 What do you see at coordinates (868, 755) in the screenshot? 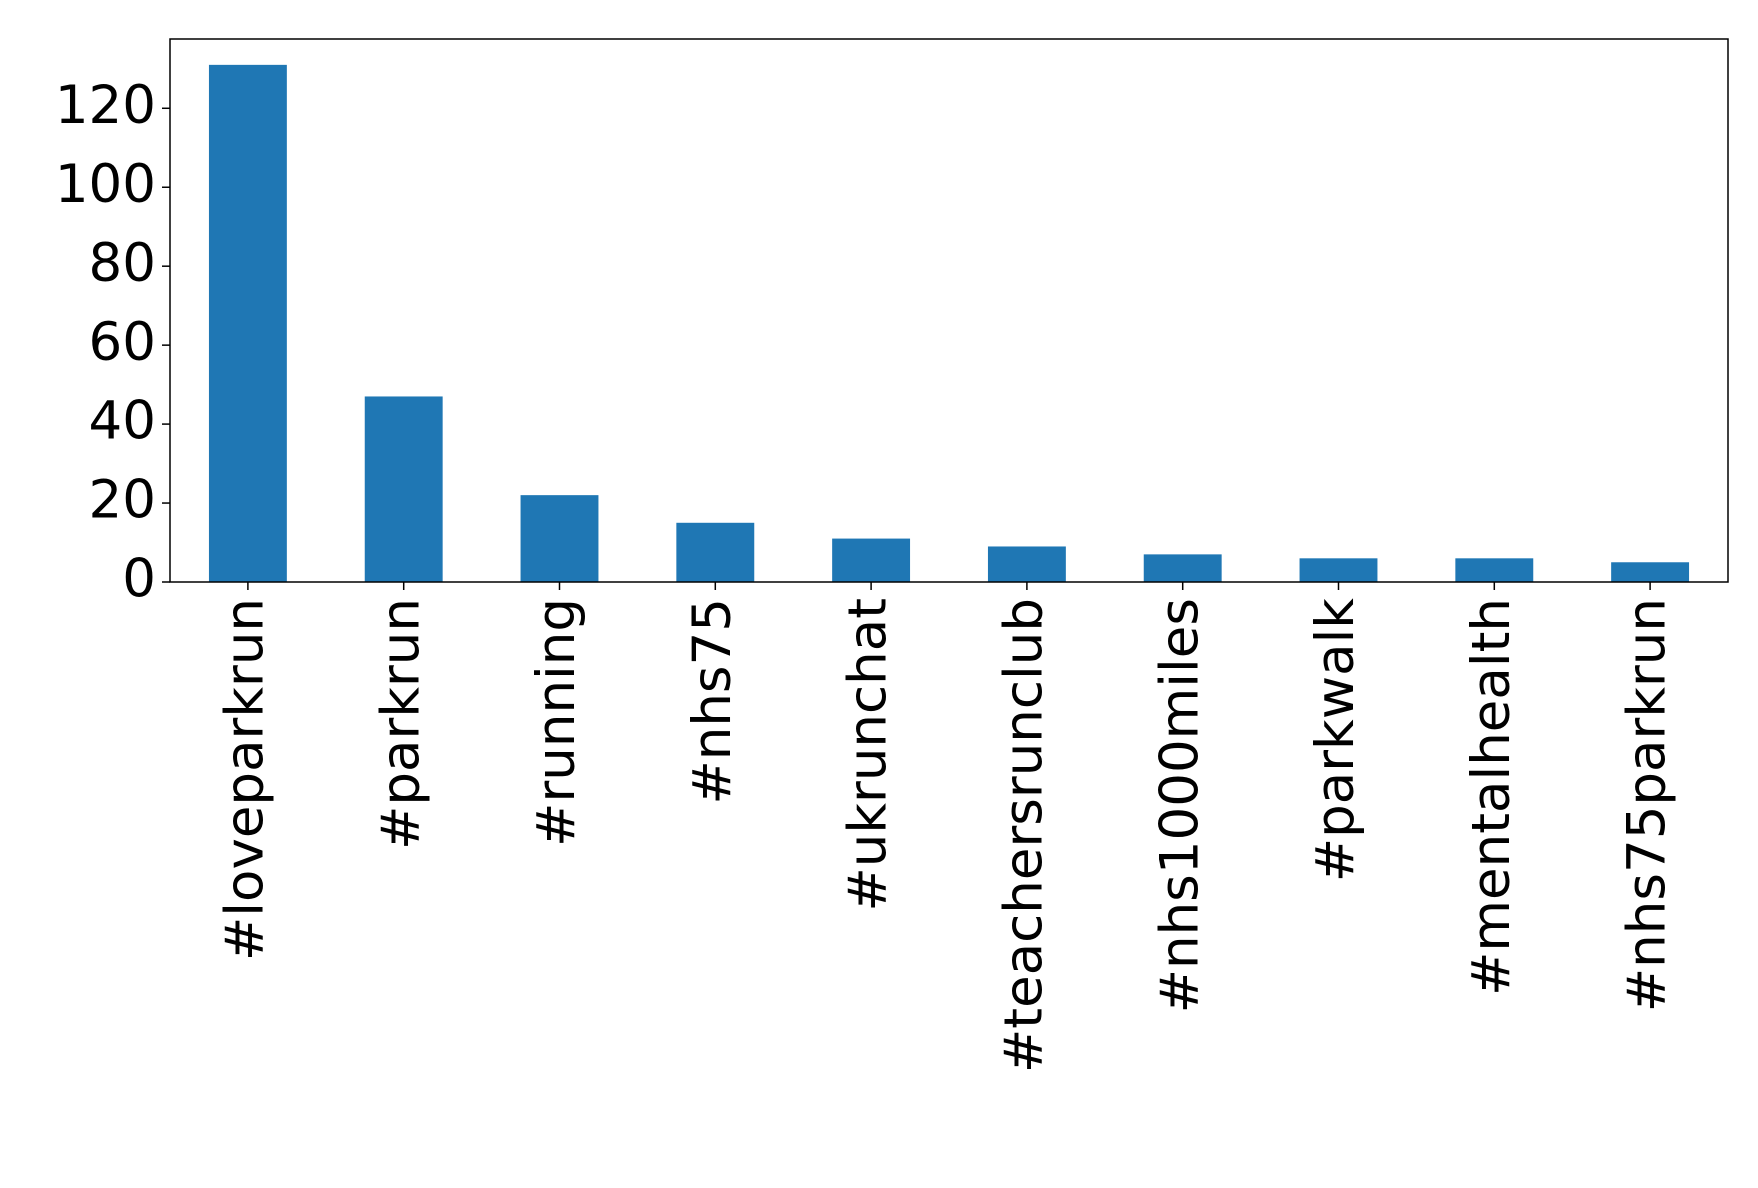
I see `x-tick-label: #ukrunchat` at bounding box center [868, 755].